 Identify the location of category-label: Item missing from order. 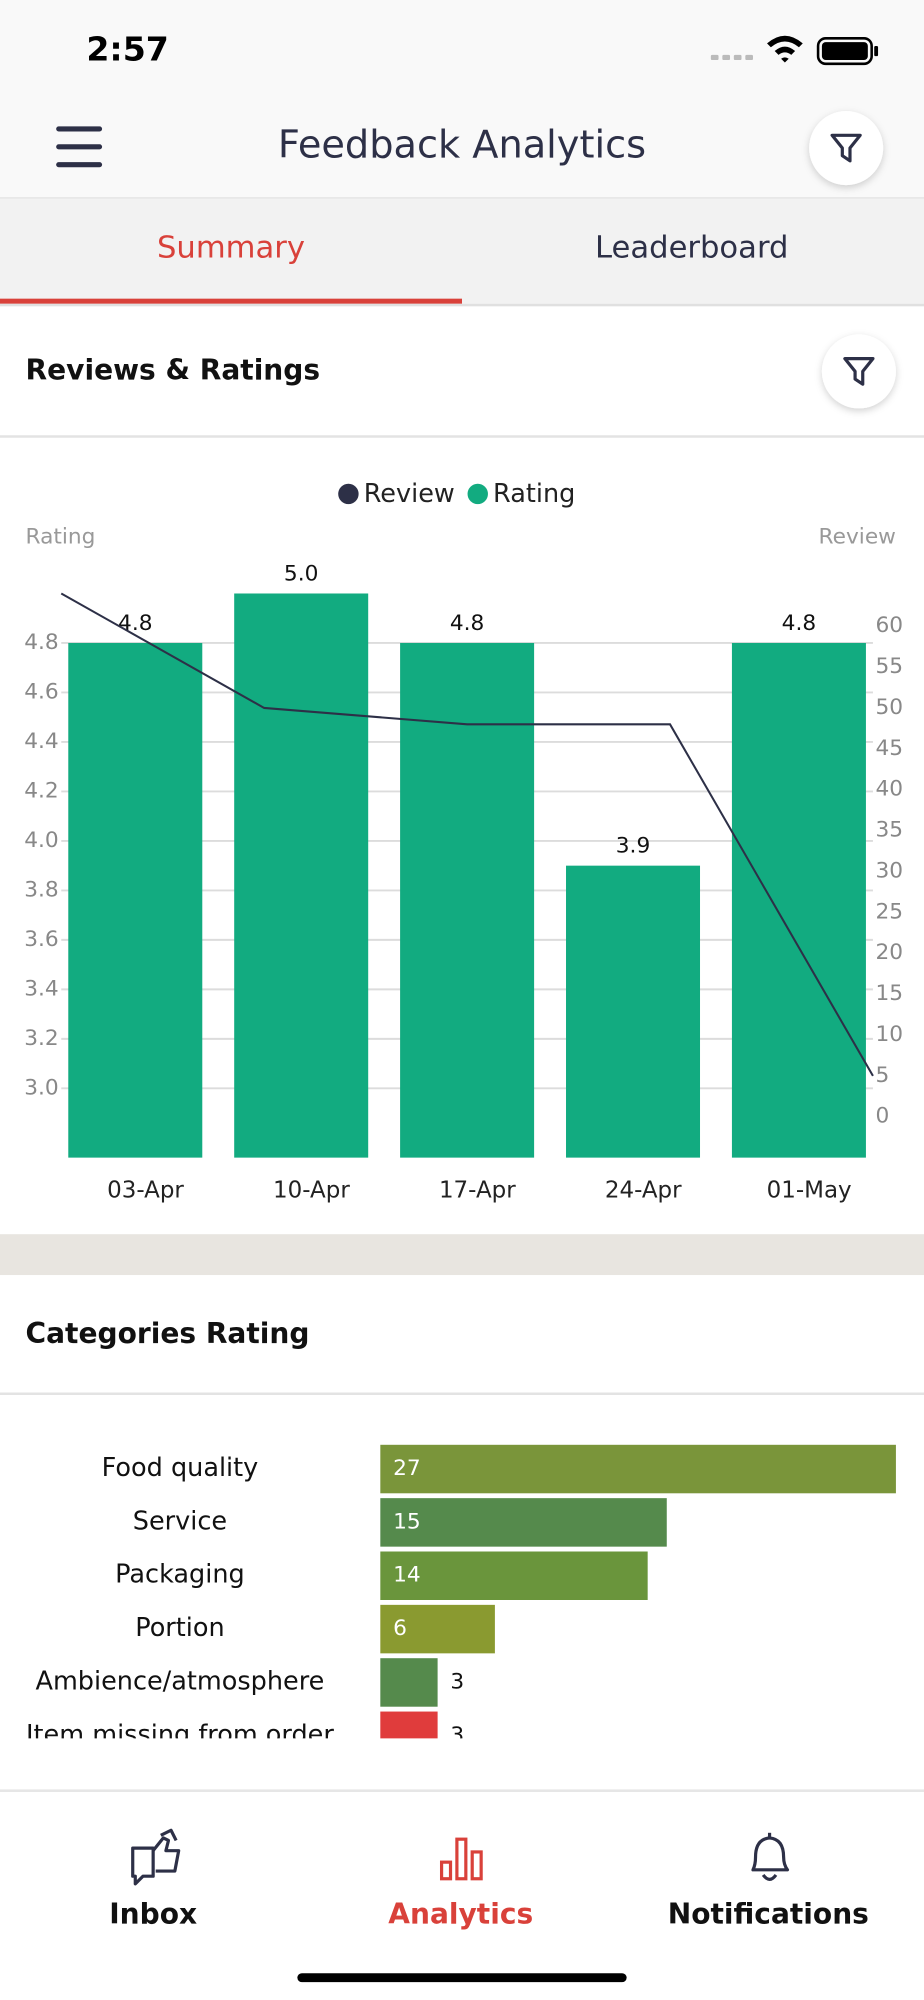
(180, 1735).